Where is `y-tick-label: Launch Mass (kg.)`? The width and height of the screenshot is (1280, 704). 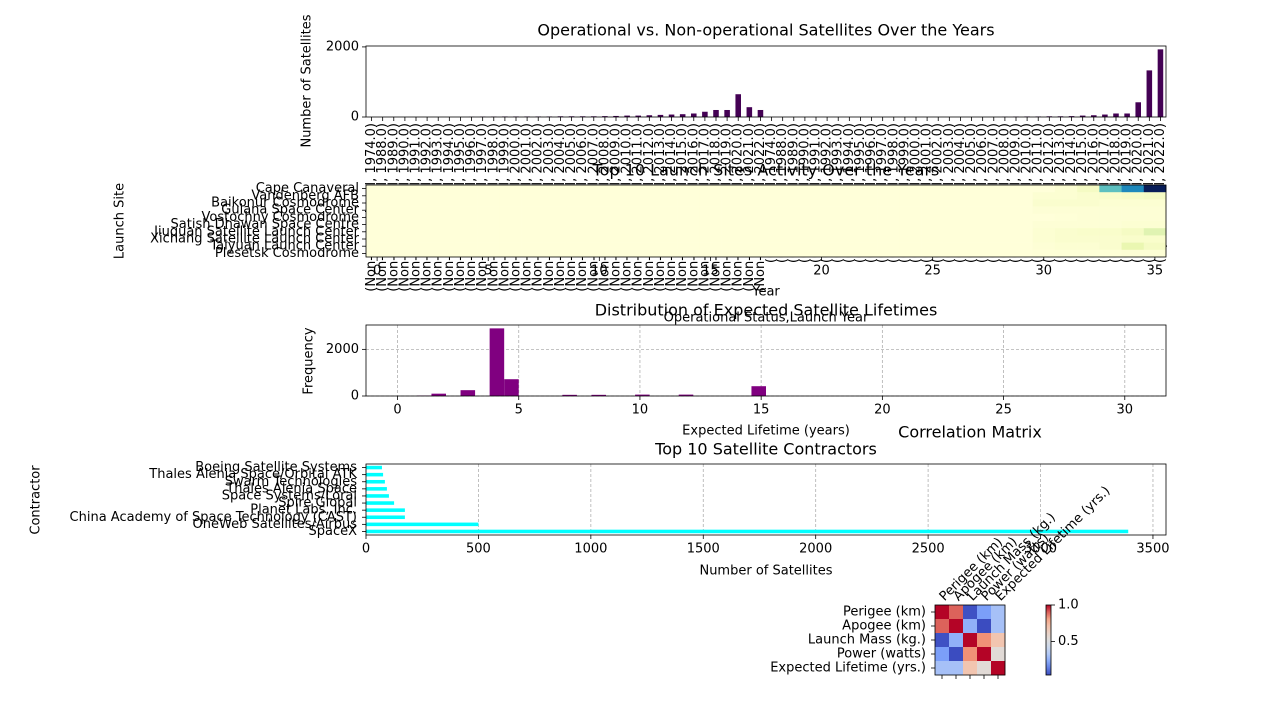
y-tick-label: Launch Mass (kg.) is located at coordinates (867, 640).